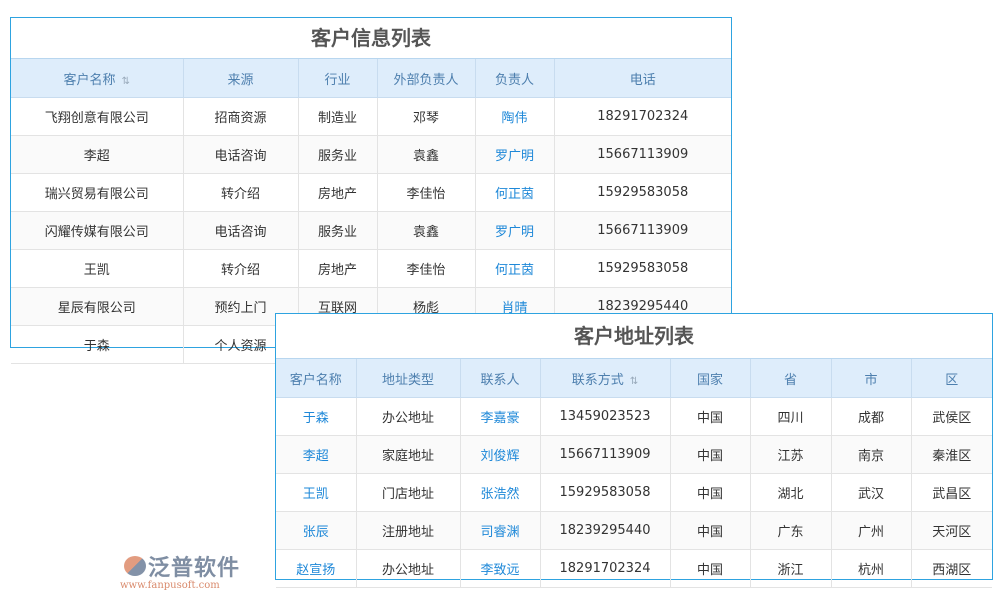  I want to click on table-row: 闪耀传媒有限公司 电话咨询 服务业 袁鑫 罗广明 15667113909, so click(371, 230).